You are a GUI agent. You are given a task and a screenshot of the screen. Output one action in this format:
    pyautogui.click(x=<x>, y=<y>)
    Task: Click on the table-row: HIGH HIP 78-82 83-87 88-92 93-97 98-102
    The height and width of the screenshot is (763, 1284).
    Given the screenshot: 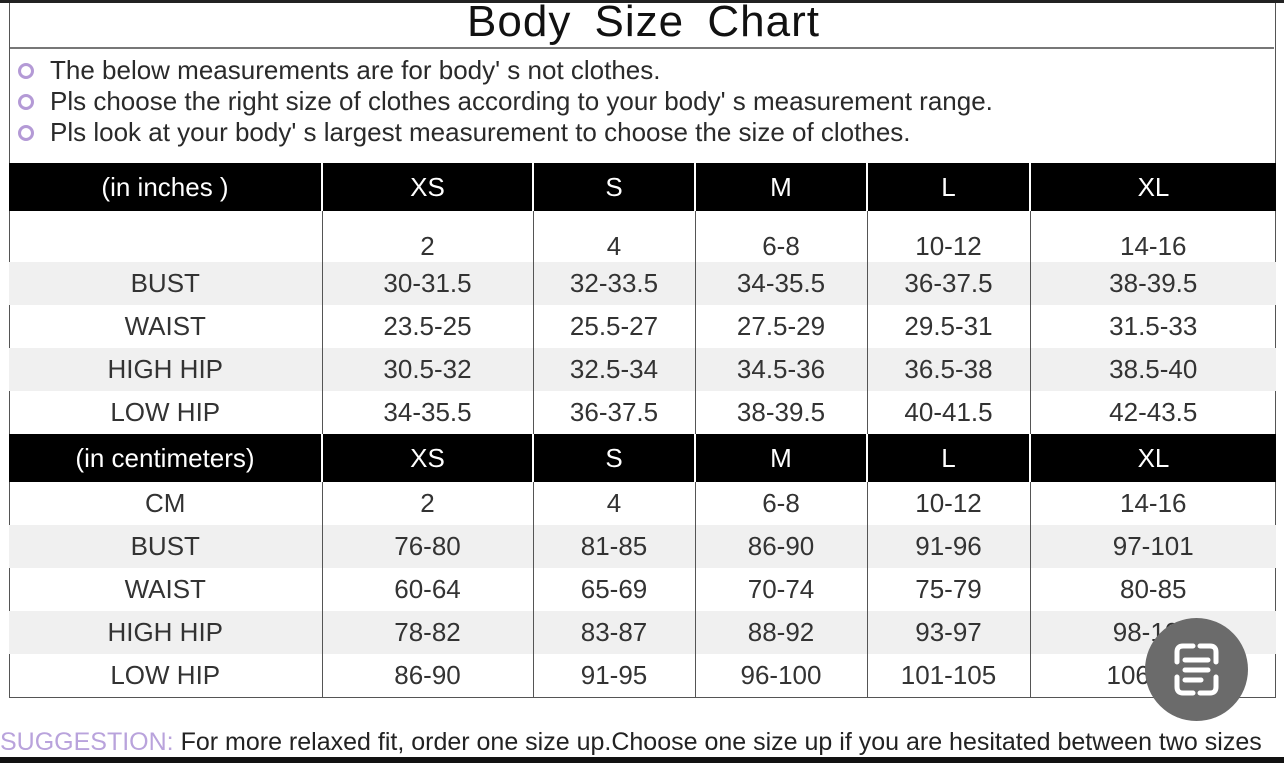 What is the action you would take?
    pyautogui.click(x=642, y=632)
    